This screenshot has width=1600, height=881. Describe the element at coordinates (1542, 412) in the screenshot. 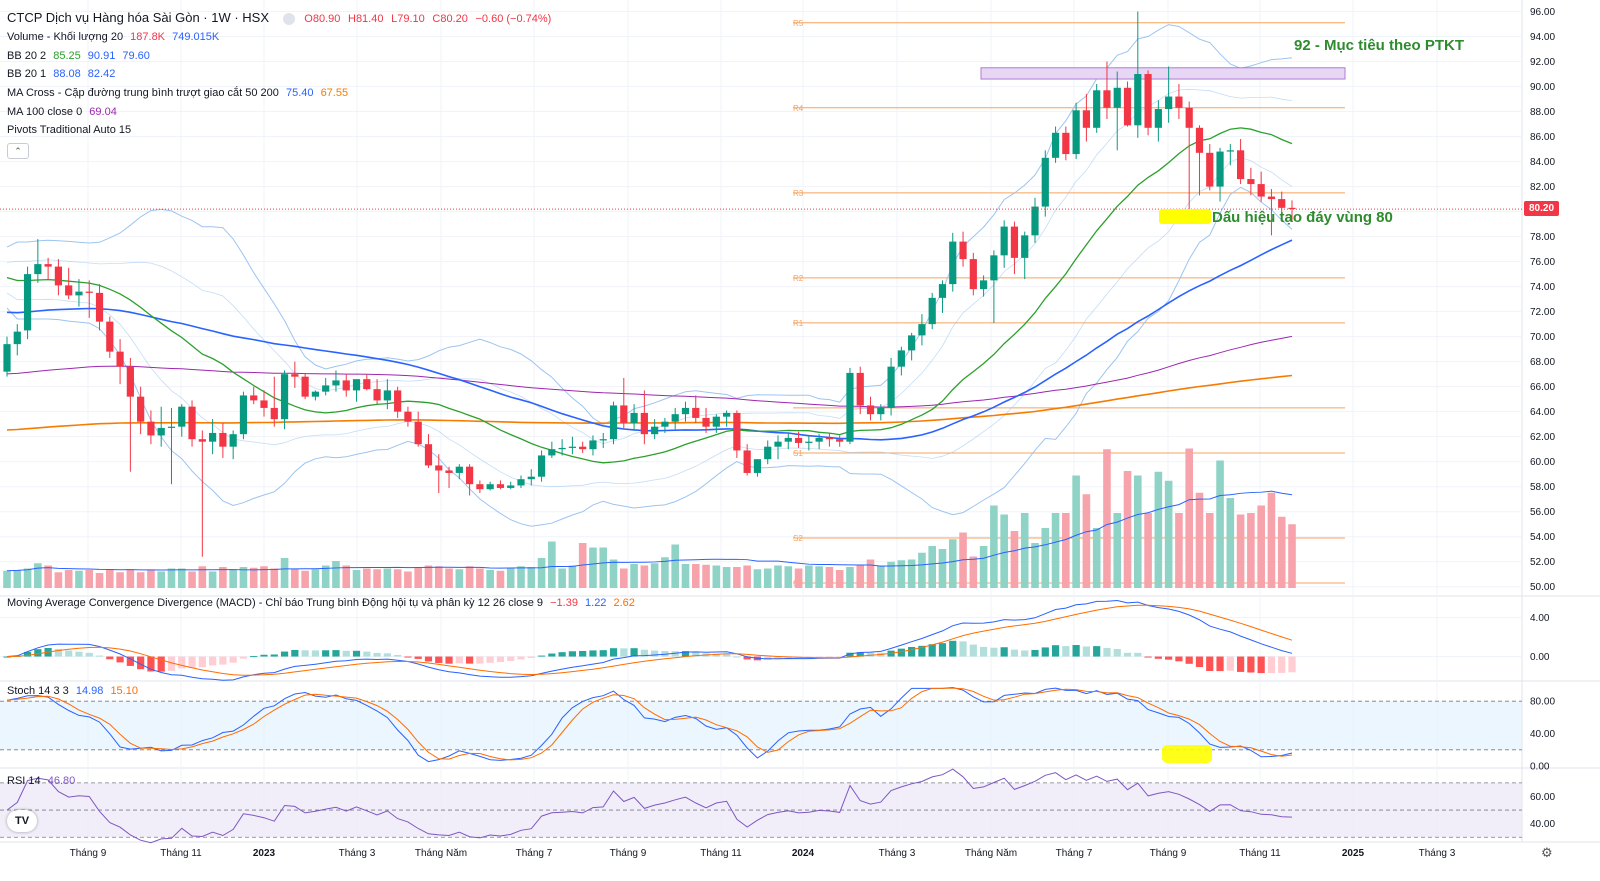

I see `price-tick-label: 64.00` at that location.